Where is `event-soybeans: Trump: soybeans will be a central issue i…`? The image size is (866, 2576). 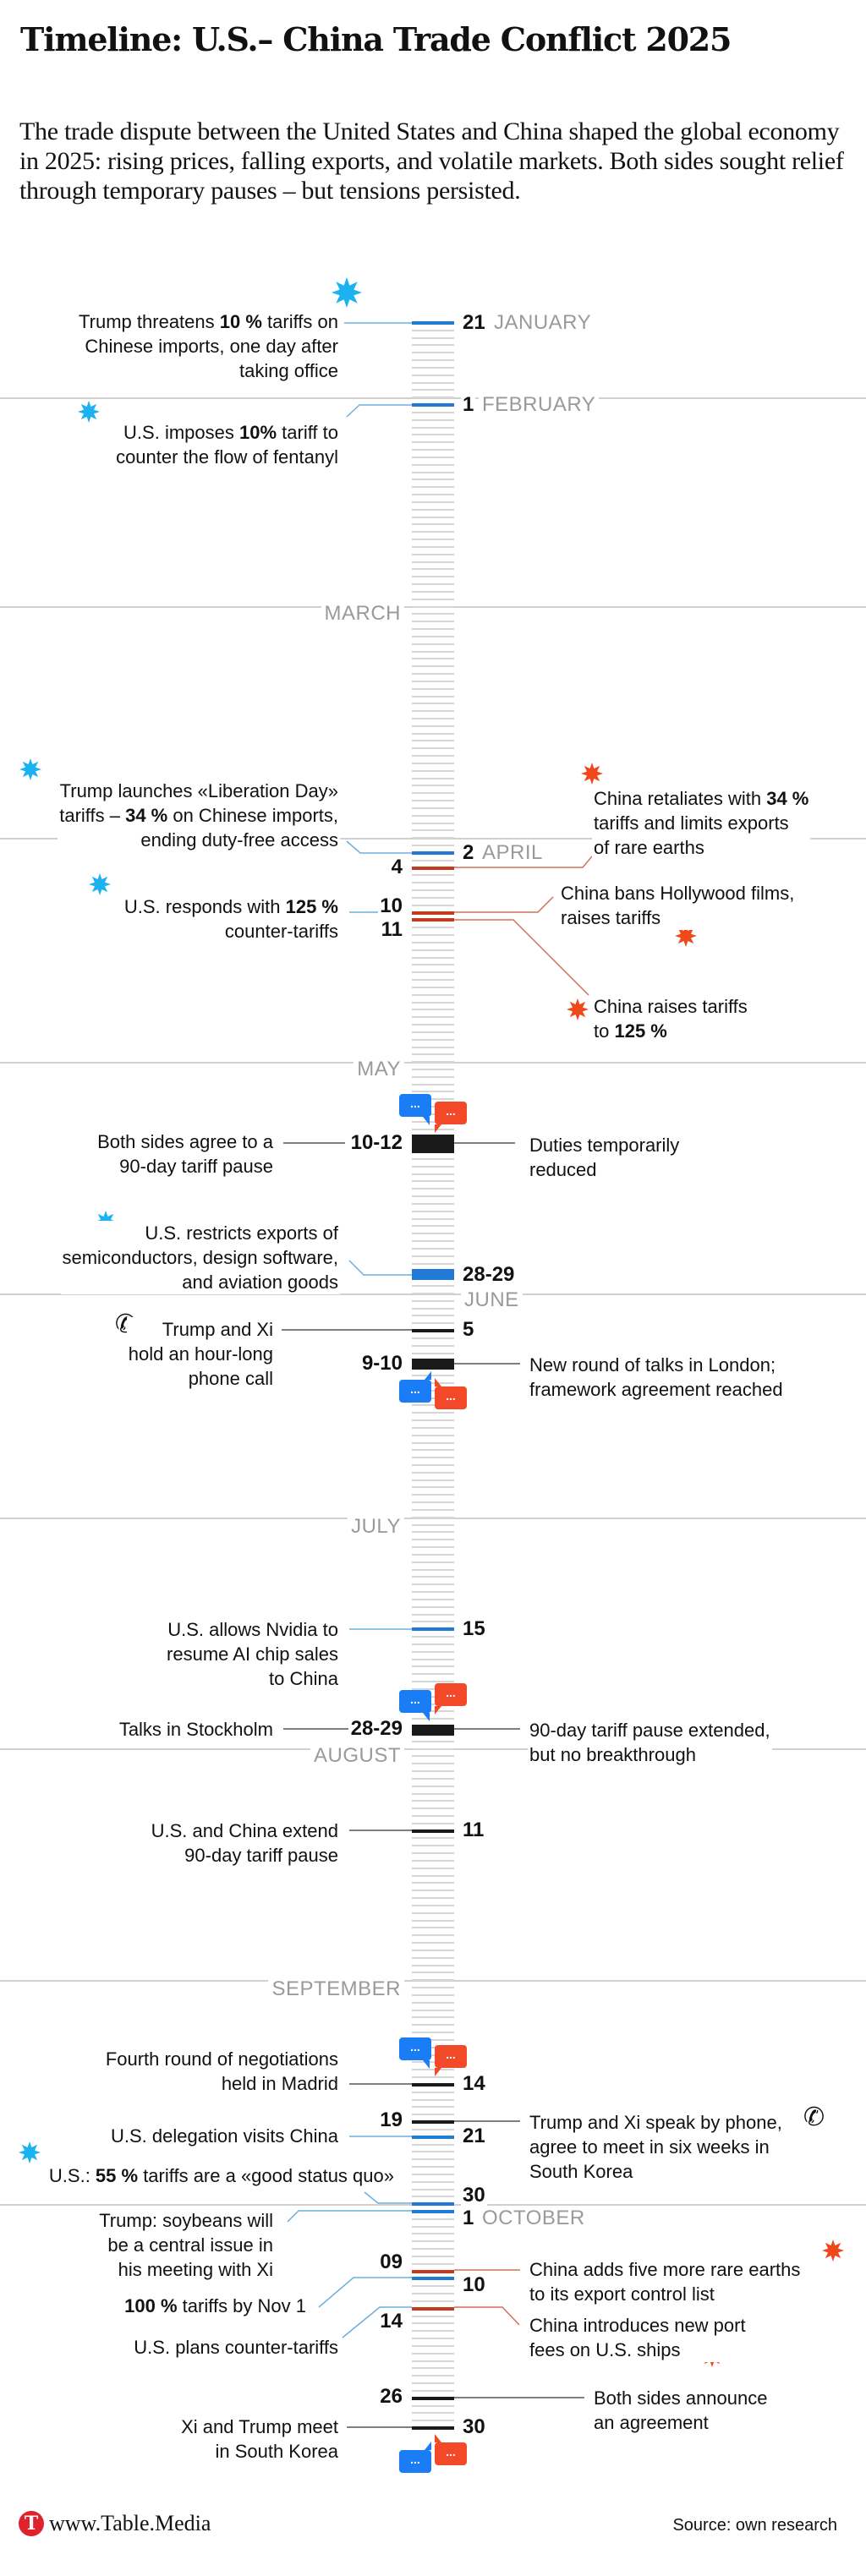
event-soybeans: Trump: soybeans will be a central issue i… is located at coordinates (186, 2245).